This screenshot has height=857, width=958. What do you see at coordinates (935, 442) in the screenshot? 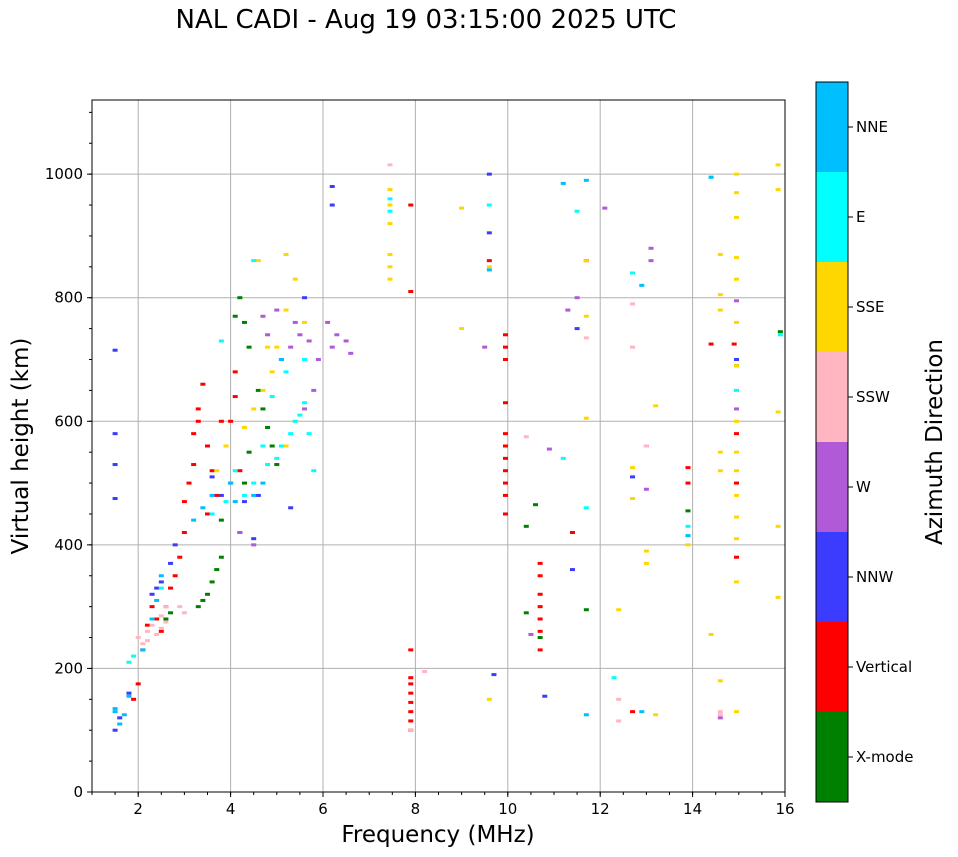
I see `colorbar-label: Azimuth Direction` at bounding box center [935, 442].